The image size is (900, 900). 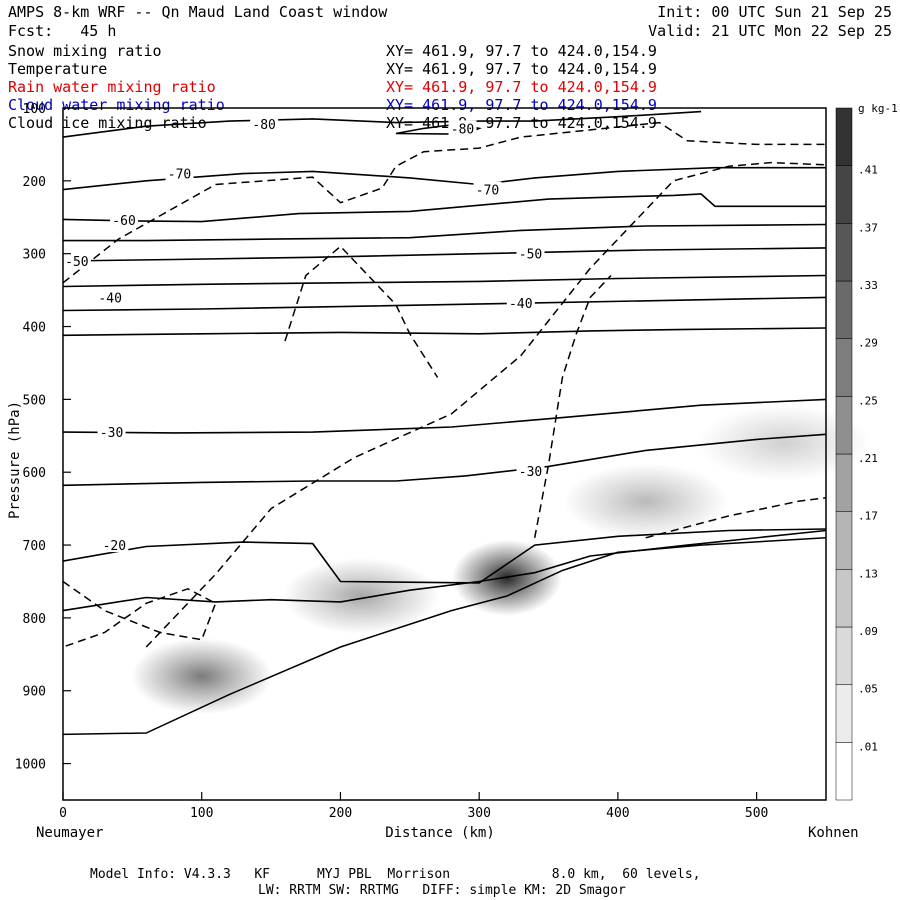 I want to click on y-tick-label-1000: 1000, so click(x=30, y=765).